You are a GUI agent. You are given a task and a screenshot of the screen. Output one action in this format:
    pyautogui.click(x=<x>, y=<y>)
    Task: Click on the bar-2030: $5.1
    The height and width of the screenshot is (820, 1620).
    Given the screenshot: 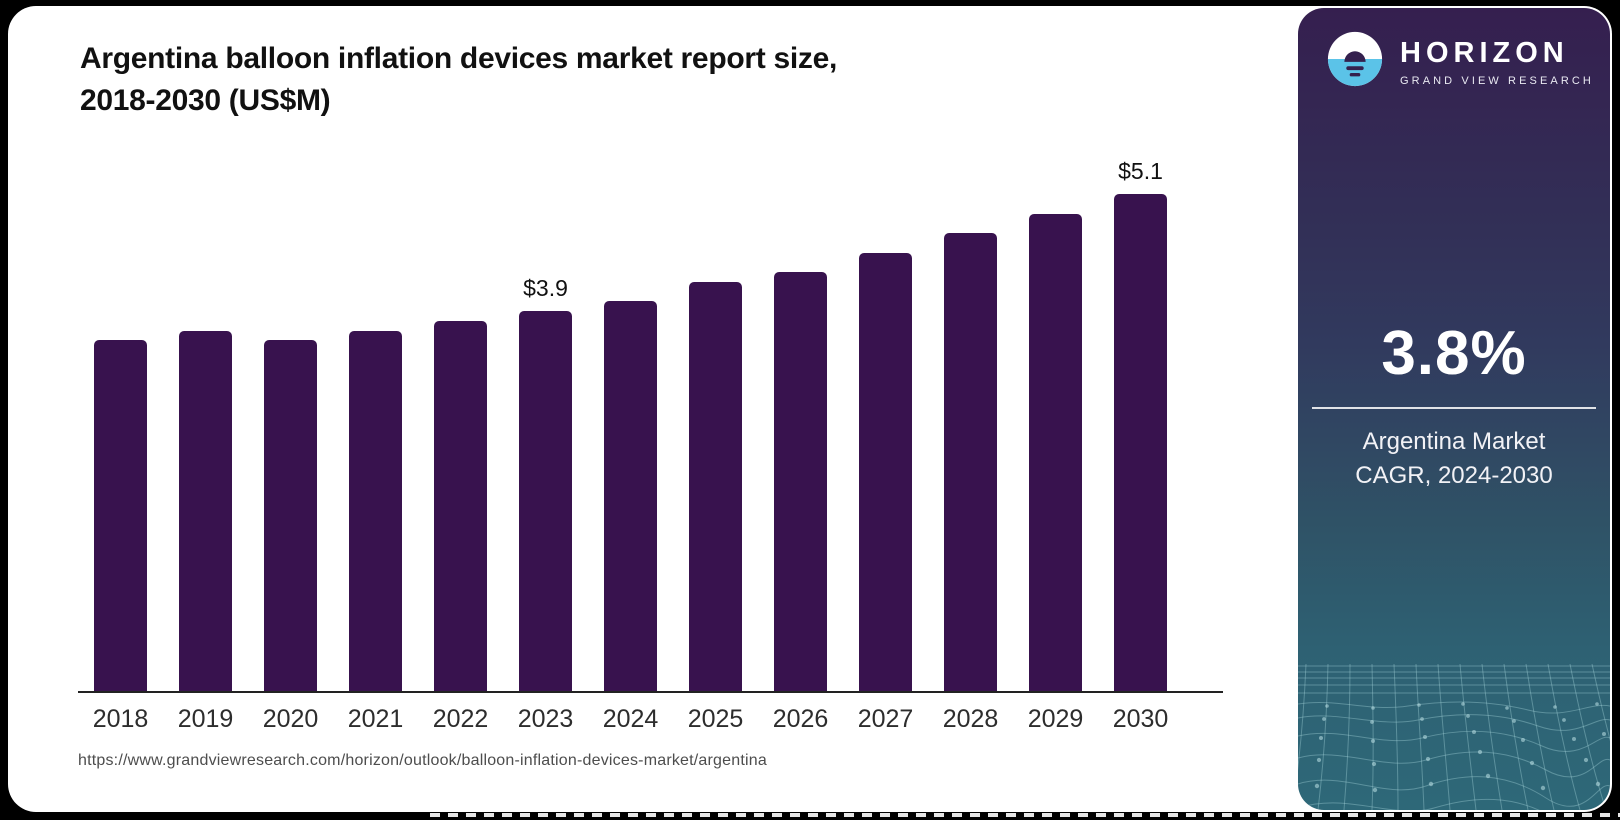 What is the action you would take?
    pyautogui.click(x=1140, y=424)
    